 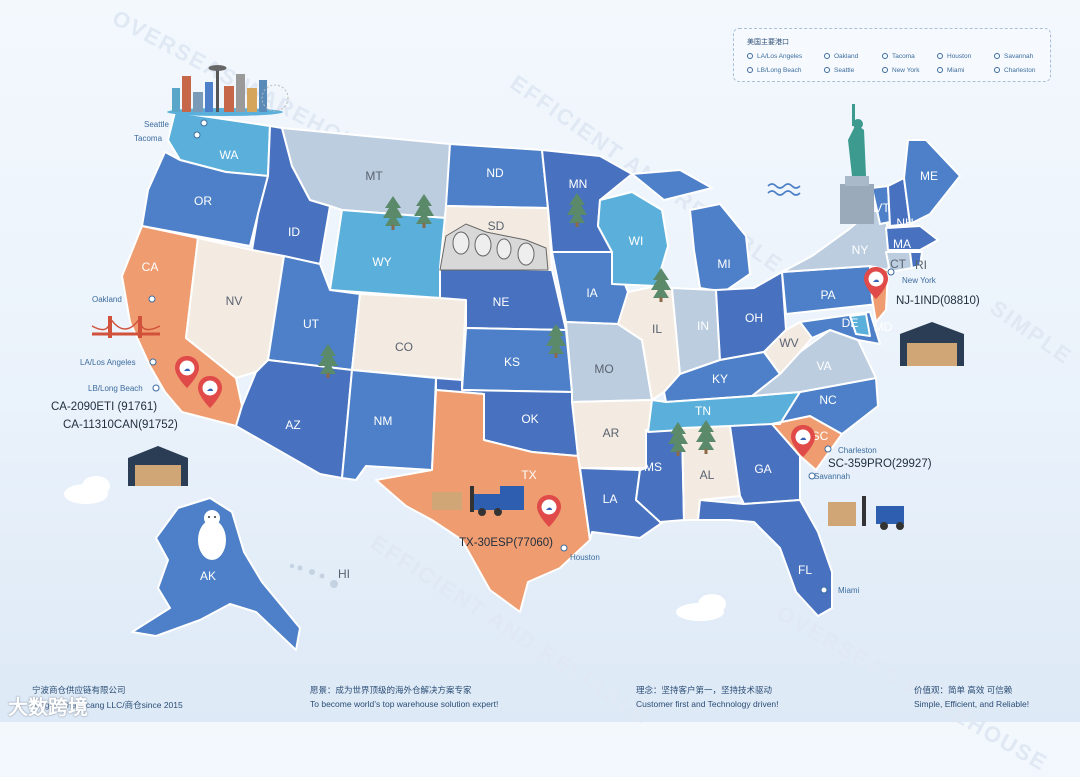 I want to click on state-ma, so click(x=912, y=238).